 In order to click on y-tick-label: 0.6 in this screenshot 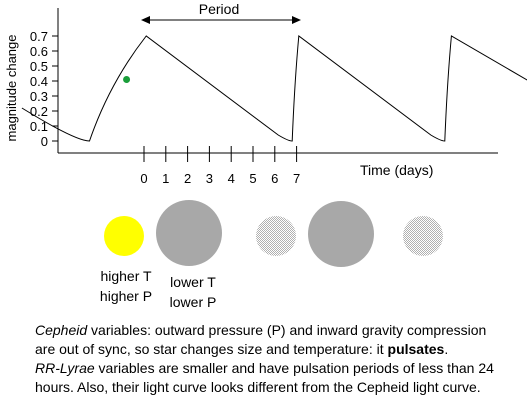, I will do `click(39, 51)`.